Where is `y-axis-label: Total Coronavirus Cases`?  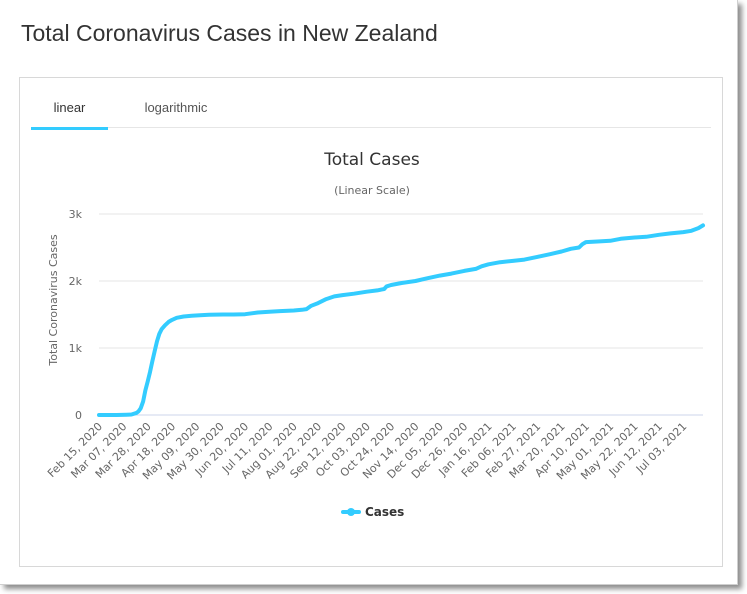 y-axis-label: Total Coronavirus Cases is located at coordinates (53, 300).